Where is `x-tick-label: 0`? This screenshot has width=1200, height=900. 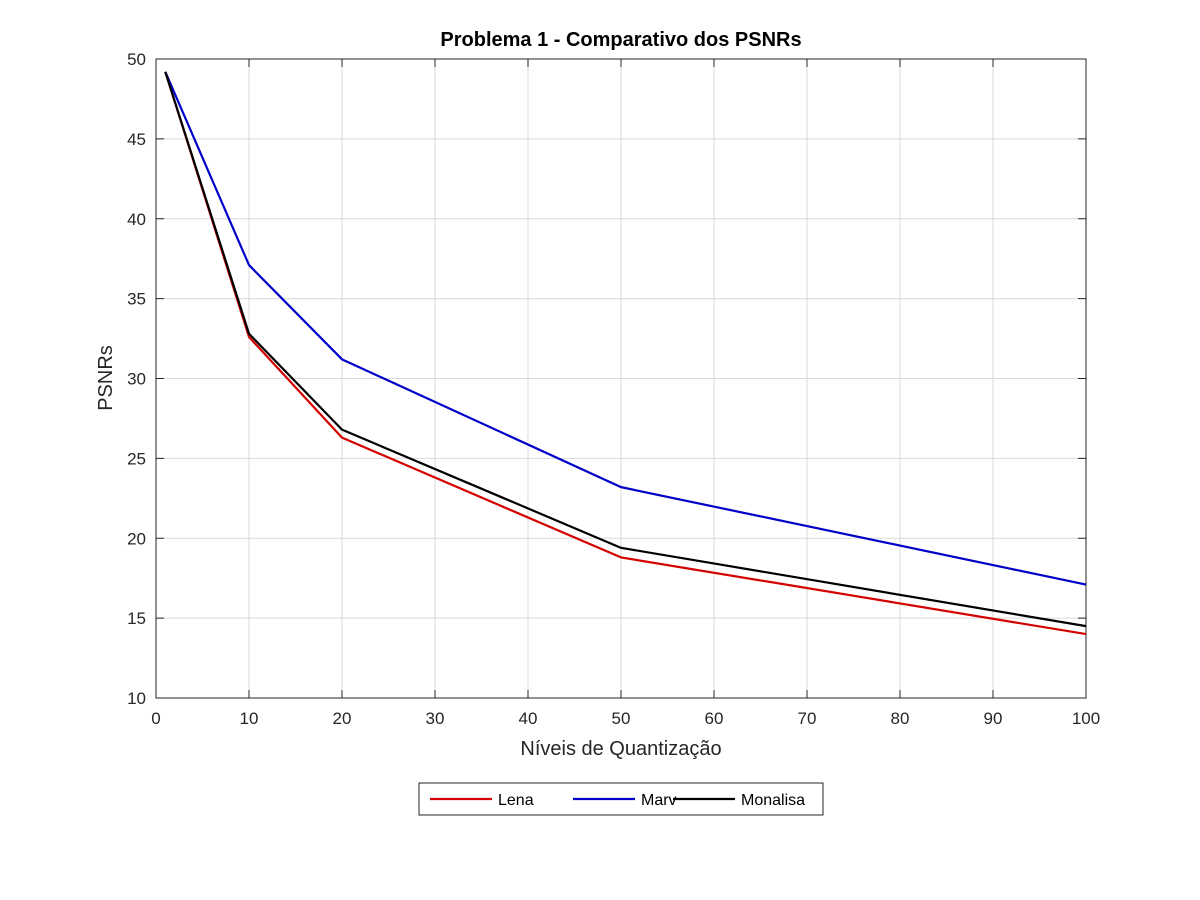
x-tick-label: 0 is located at coordinates (155, 718).